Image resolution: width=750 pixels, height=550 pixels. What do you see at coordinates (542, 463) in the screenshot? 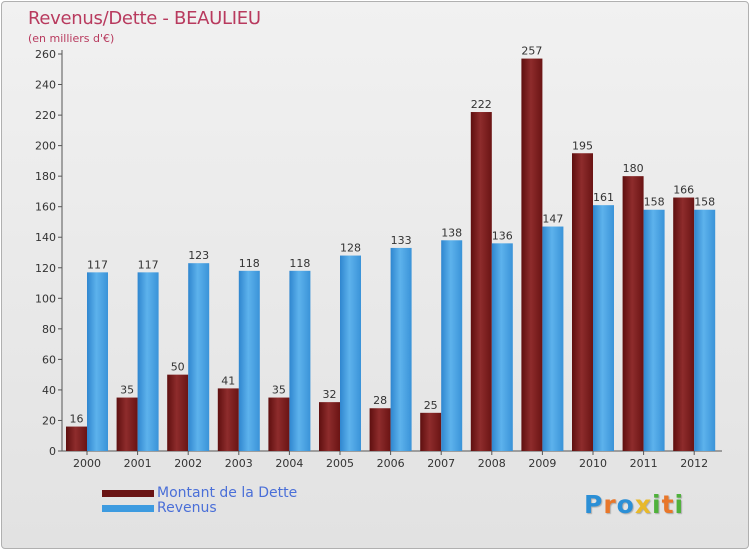
I see `x-tick-label: 2009` at bounding box center [542, 463].